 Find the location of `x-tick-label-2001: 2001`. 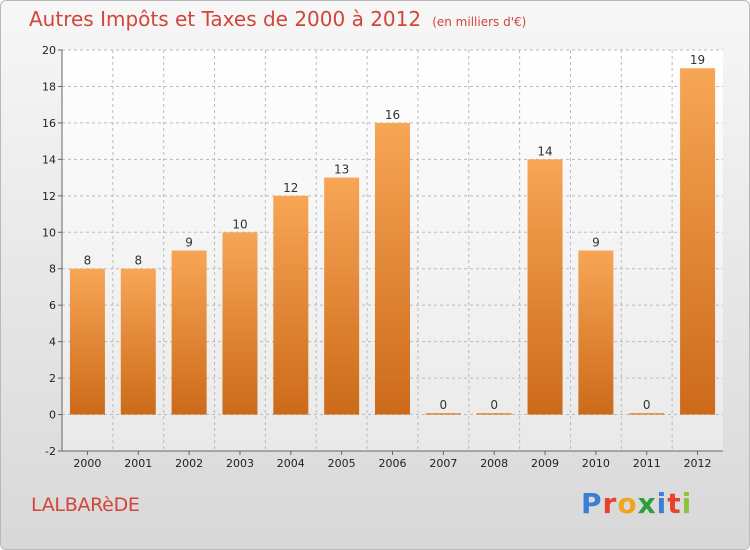

x-tick-label-2001: 2001 is located at coordinates (138, 463).